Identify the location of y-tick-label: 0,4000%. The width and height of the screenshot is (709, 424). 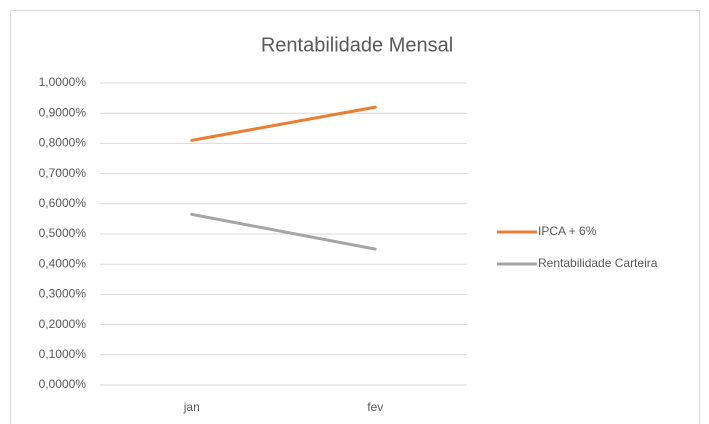
(63, 263).